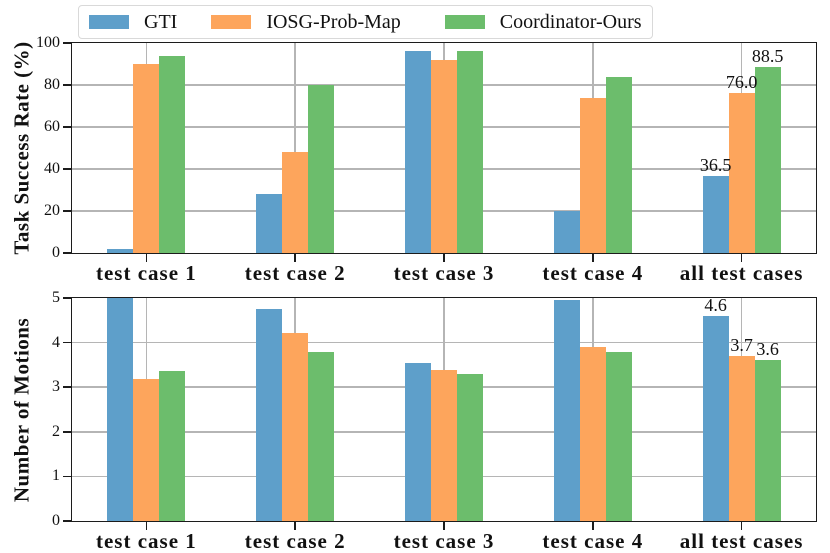 This screenshot has height=553, width=830. What do you see at coordinates (333, 22) in the screenshot?
I see `legend-label-iosg-prob-map: IOSG-Prob-Map` at bounding box center [333, 22].